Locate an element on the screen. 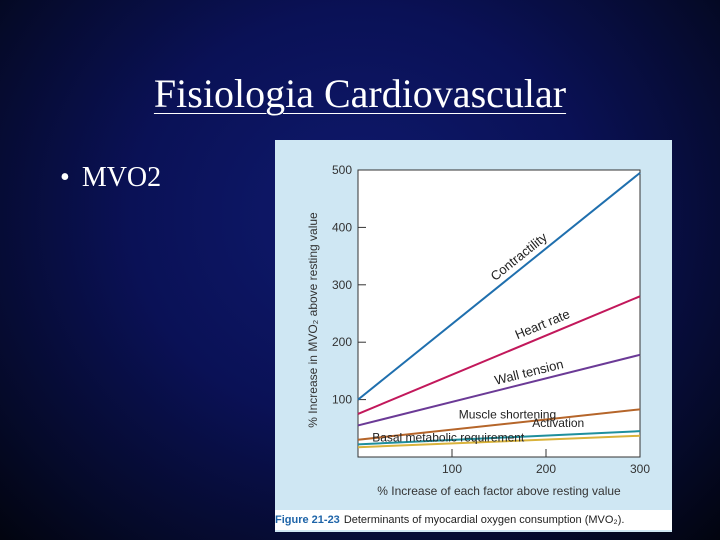 Image resolution: width=720 pixels, height=540 pixels. x-tick-label: 100 is located at coordinates (452, 469).